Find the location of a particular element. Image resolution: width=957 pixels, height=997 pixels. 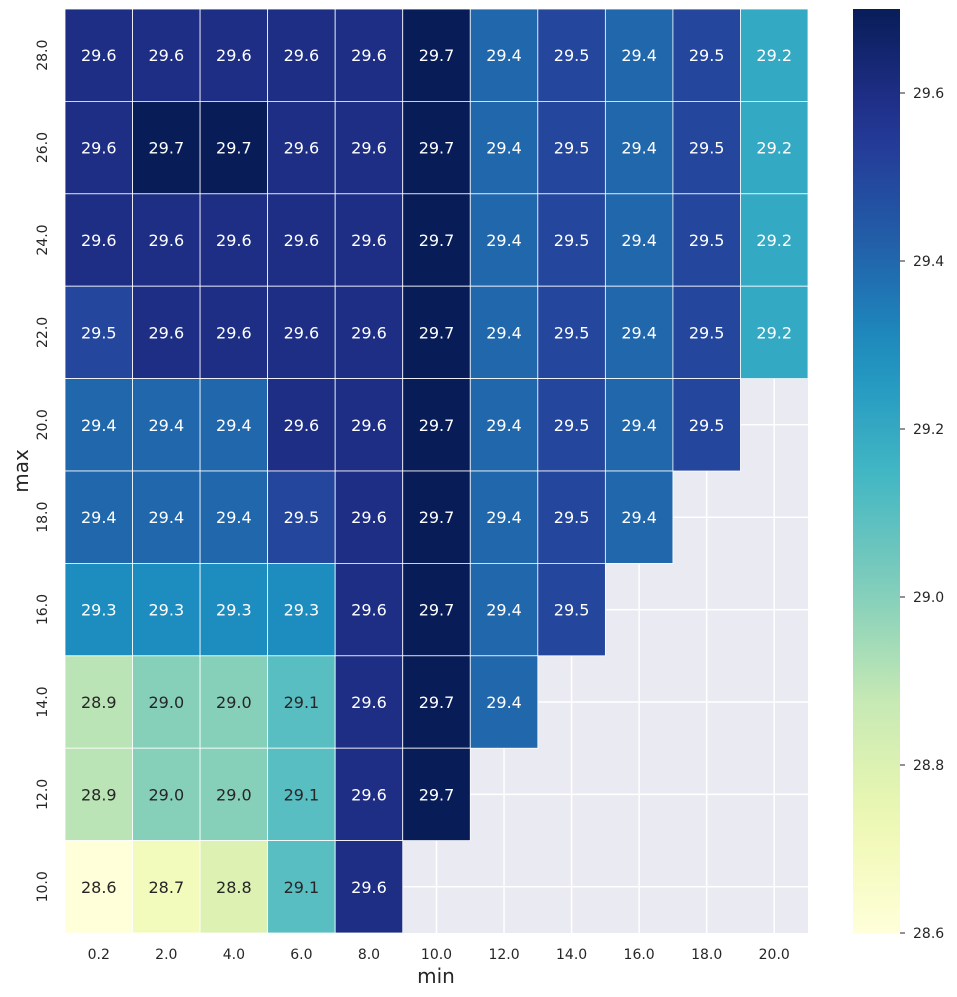

colorbar-tick-label: 29.4 is located at coordinates (928, 262).